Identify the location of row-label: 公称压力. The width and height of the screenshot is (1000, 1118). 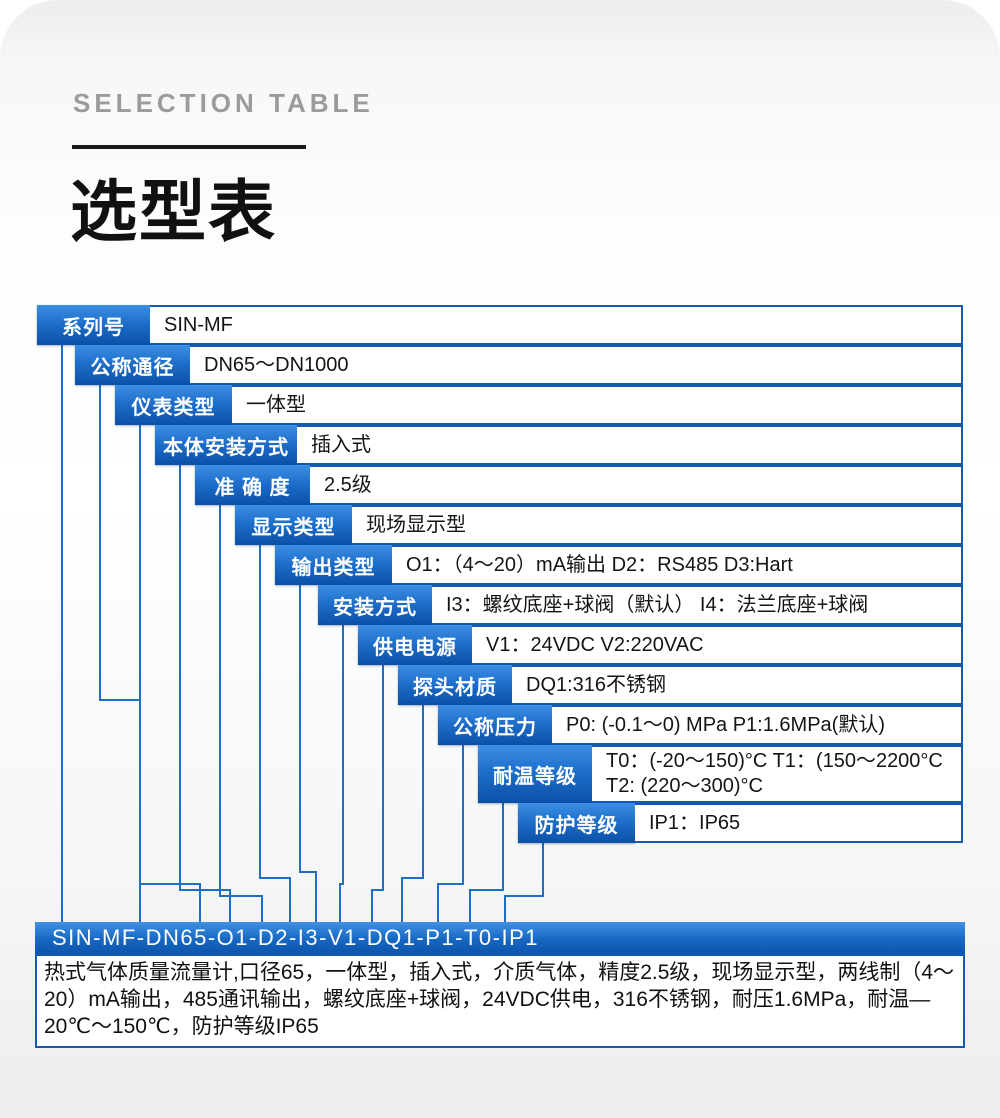
(495, 725).